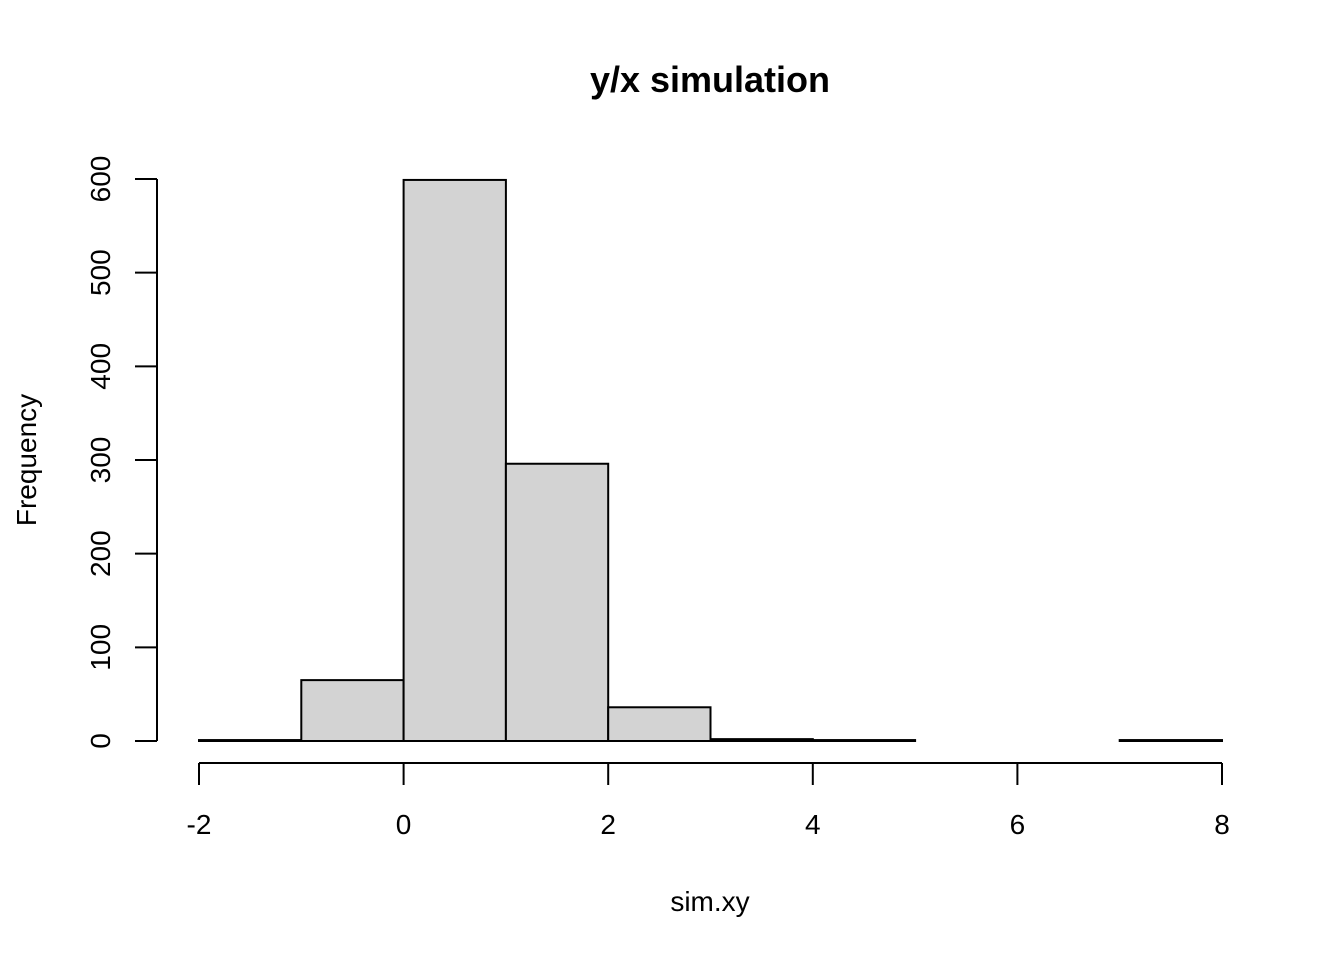 The image size is (1344, 960). What do you see at coordinates (709, 901) in the screenshot?
I see `x-axis-label: sim.xy` at bounding box center [709, 901].